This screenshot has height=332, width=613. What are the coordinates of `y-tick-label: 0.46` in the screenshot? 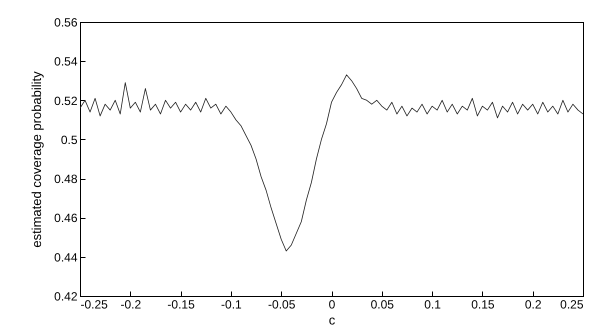 It's located at (66, 218).